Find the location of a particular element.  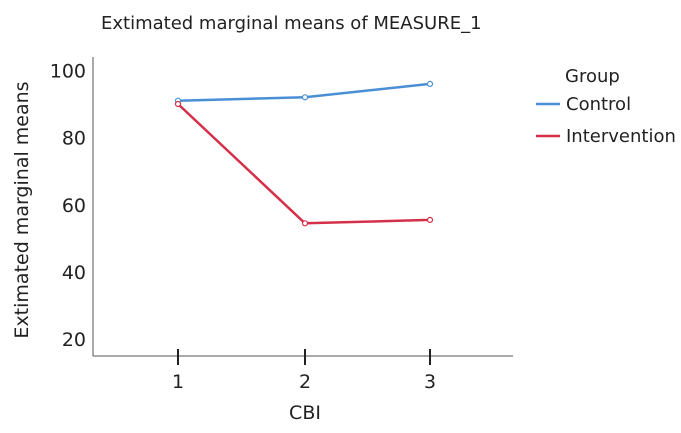

y-axis-label: Extimated marginal means is located at coordinates (22, 209).